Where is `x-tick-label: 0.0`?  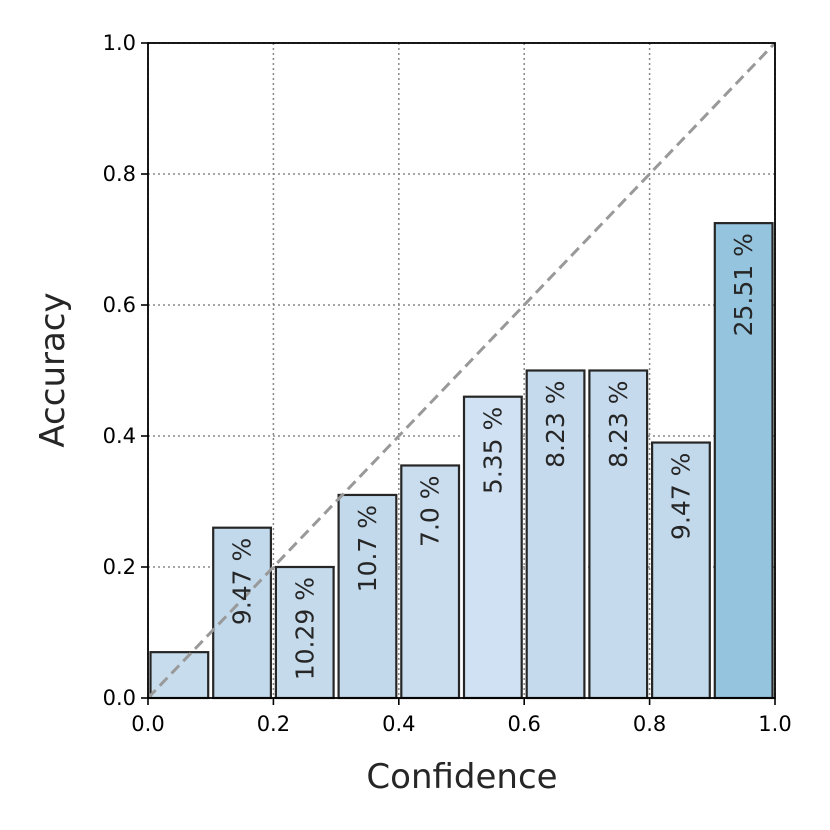
x-tick-label: 0.0 is located at coordinates (147, 724).